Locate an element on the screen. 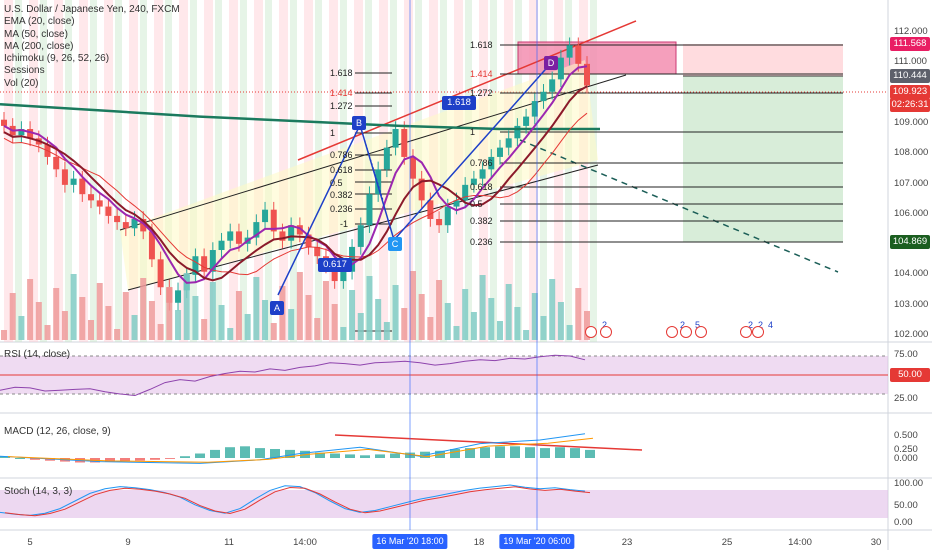 Image resolution: width=932 pixels, height=550 pixels. volume-bars is located at coordinates (295, 305).